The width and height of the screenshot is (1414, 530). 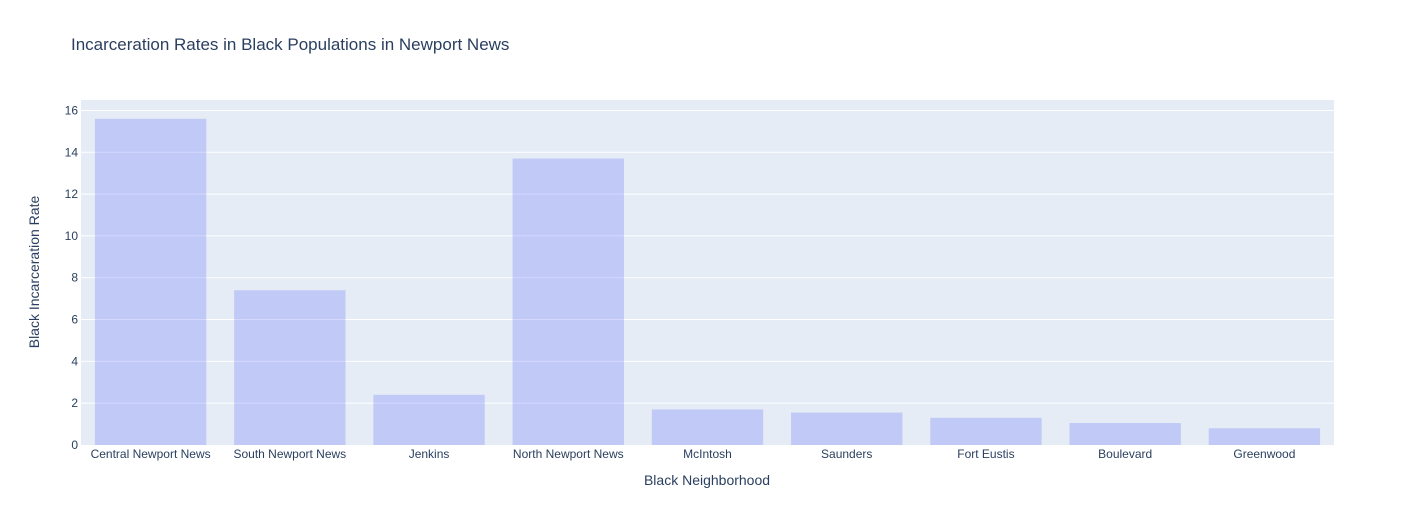 I want to click on x-tick-label: Jenkins, so click(x=429, y=454).